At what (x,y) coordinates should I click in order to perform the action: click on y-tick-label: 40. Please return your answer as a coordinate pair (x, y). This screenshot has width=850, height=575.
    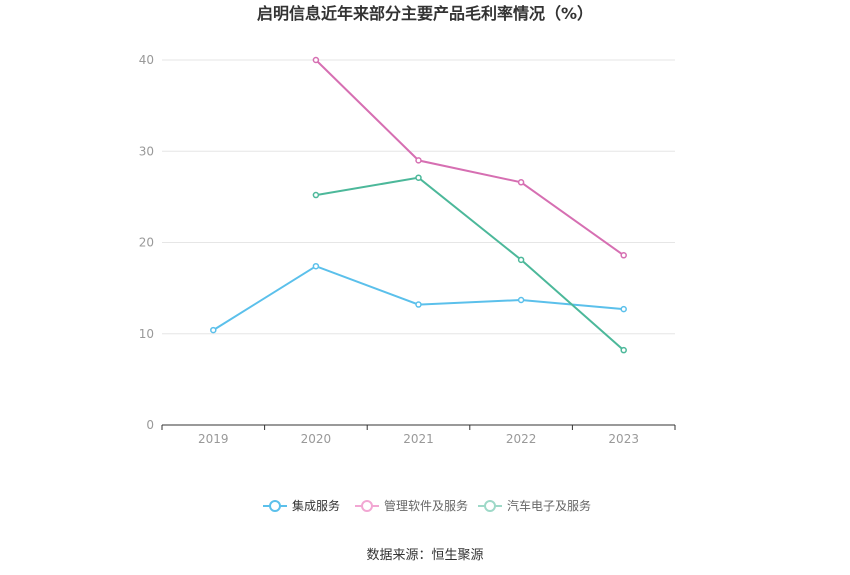
    Looking at the image, I should click on (146, 60).